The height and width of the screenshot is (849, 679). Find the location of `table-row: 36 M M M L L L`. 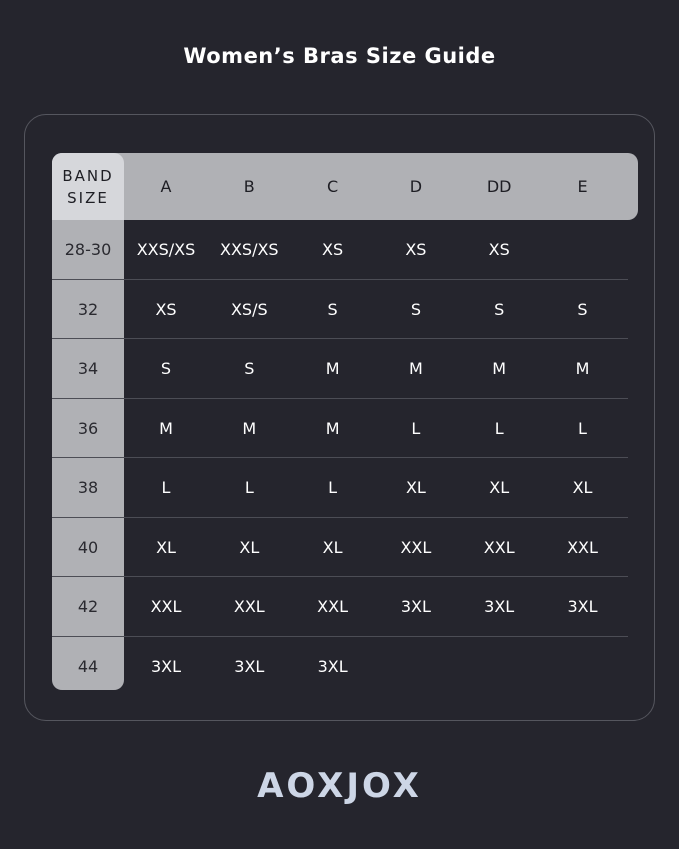

table-row: 36 M M M L L L is located at coordinates (340, 428).